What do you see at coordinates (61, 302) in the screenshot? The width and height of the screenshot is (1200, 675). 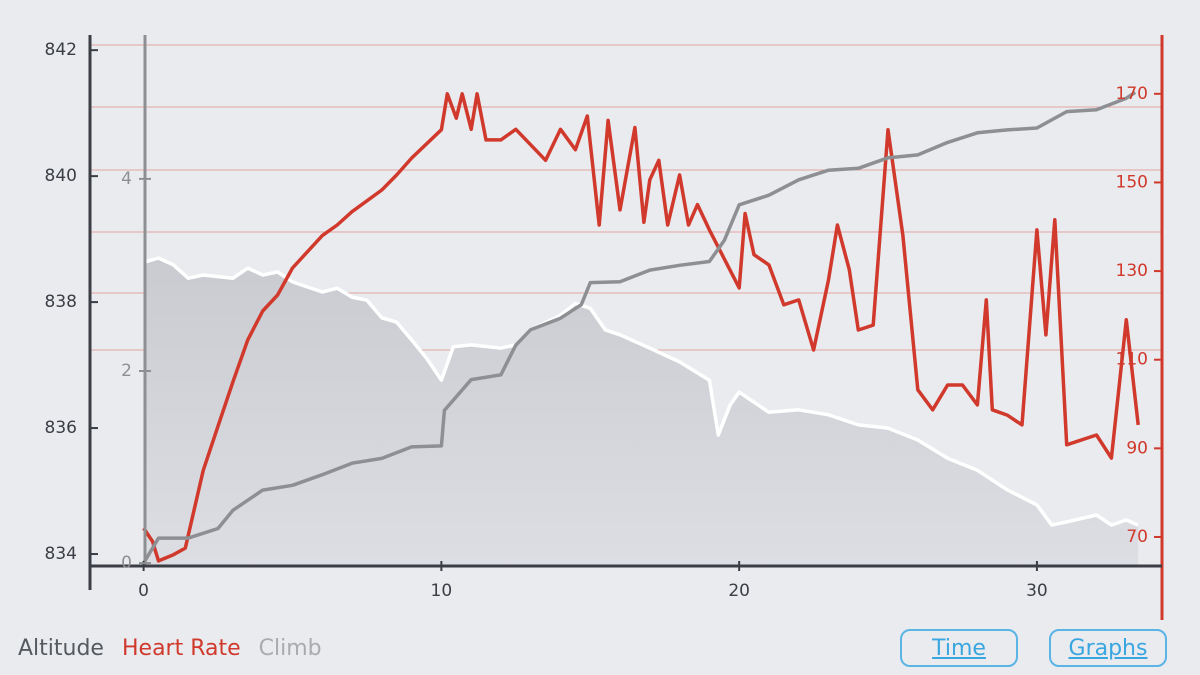 I see `y-tick-label: 838` at bounding box center [61, 302].